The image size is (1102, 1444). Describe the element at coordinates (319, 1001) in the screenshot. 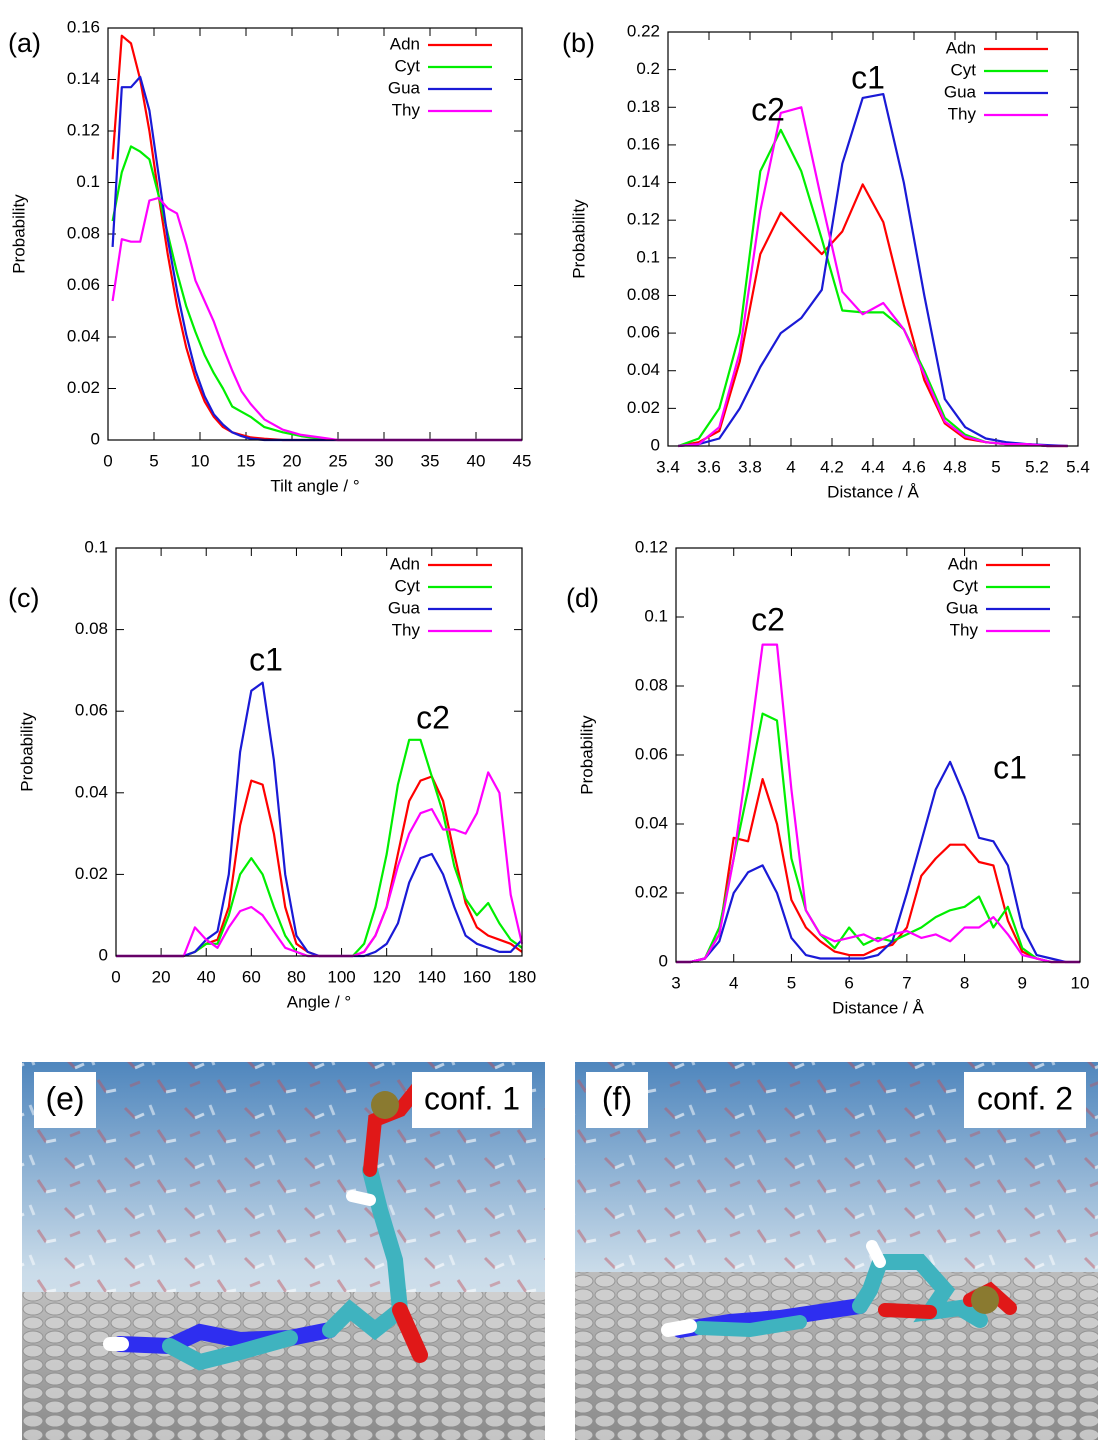

I see `x-axis-label: Angle / °` at that location.